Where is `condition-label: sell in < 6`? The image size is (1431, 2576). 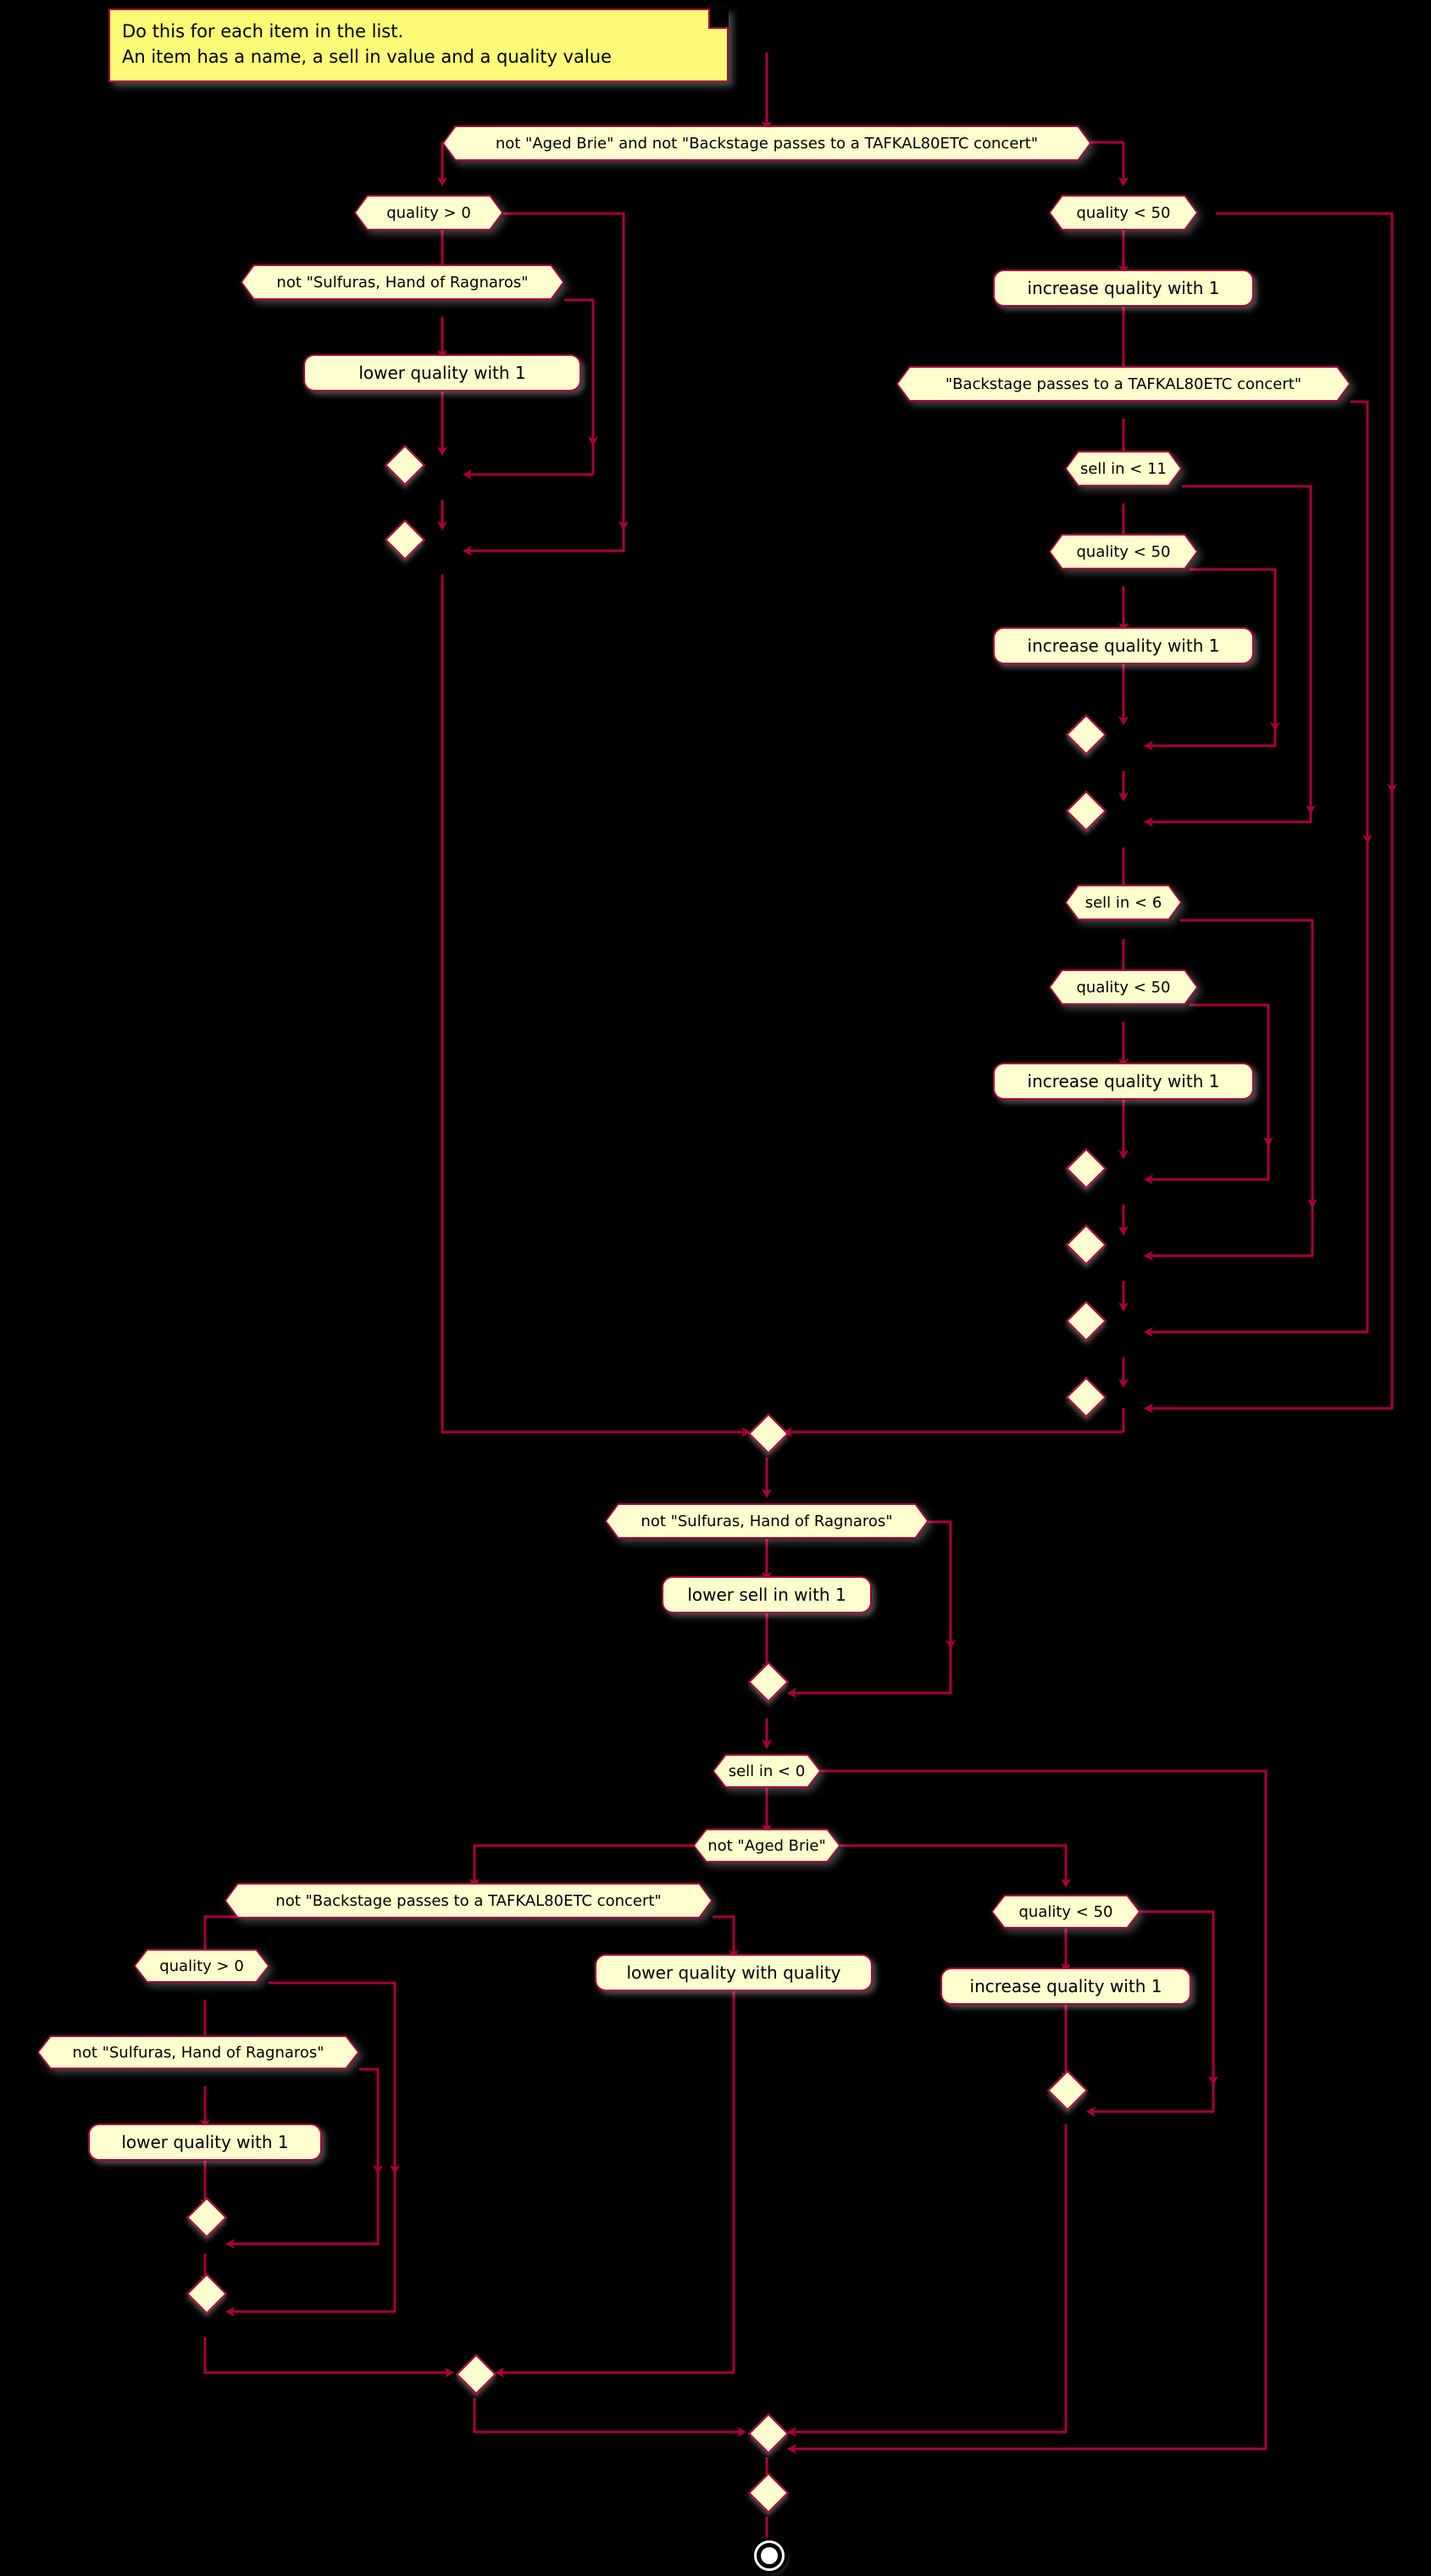 condition-label: sell in < 6 is located at coordinates (1123, 902).